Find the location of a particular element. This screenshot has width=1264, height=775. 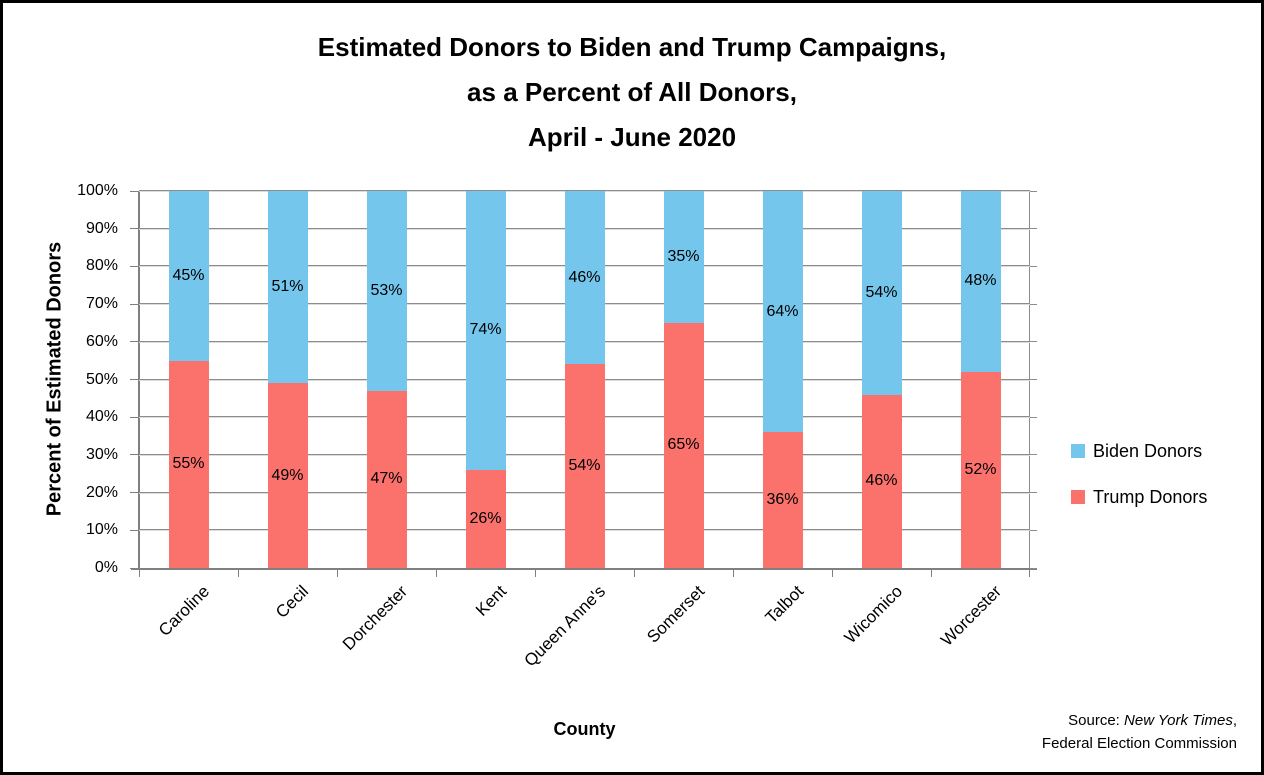

y-tick-label: 70% is located at coordinates (101, 304).